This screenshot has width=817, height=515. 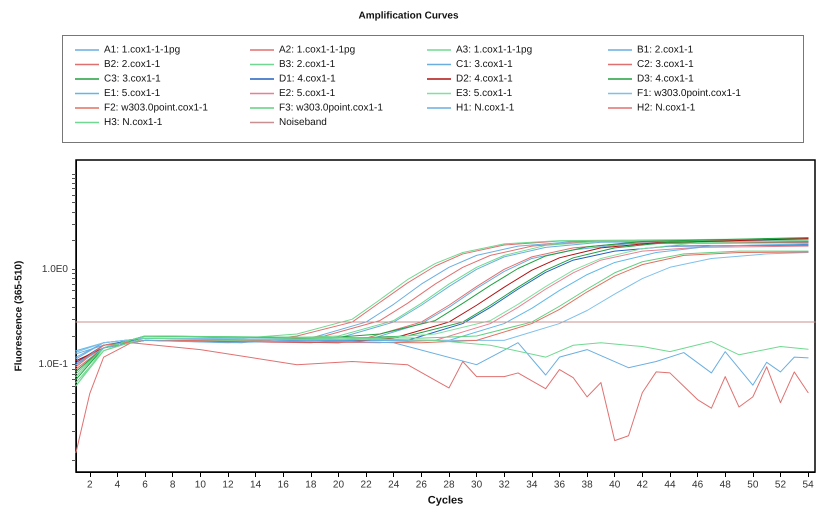 I want to click on x-tick-label: 52, so click(x=780, y=485).